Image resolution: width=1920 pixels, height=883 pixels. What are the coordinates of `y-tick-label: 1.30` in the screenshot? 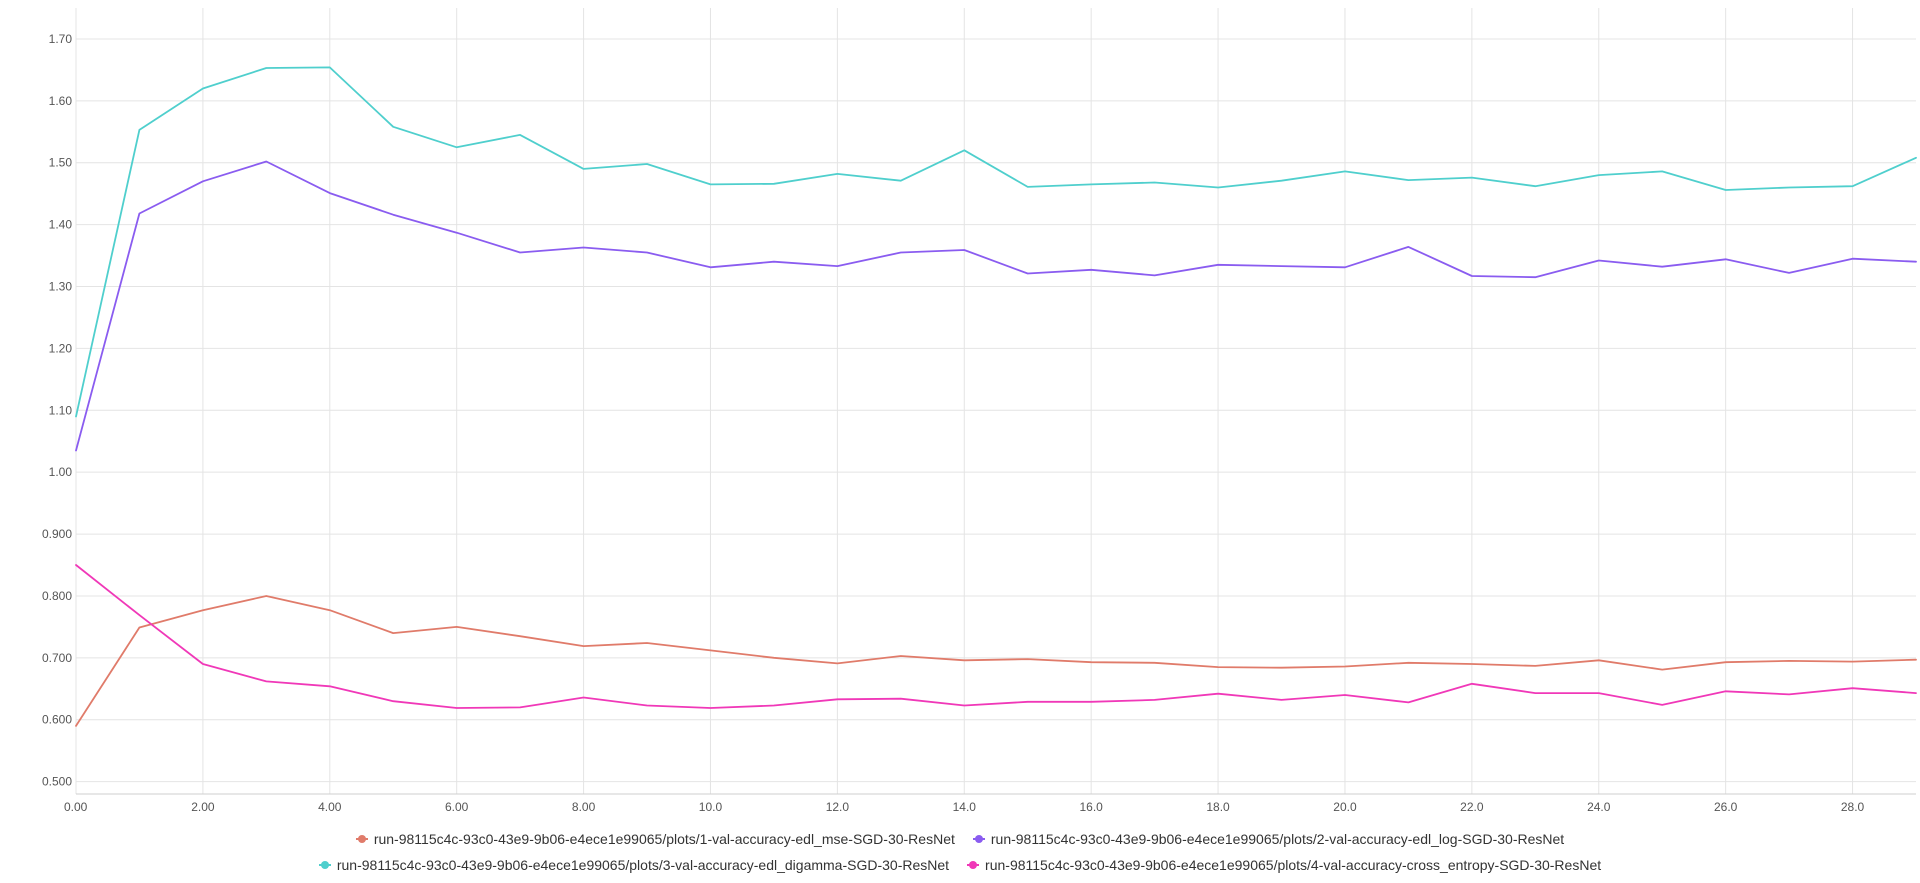 It's located at (61, 287).